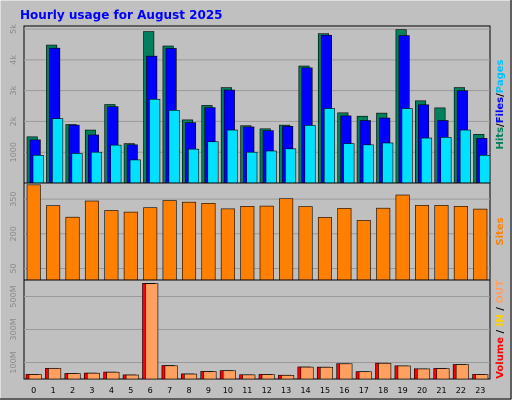 This screenshot has width=512, height=400. I want to click on y-tick-label: 50, so click(13, 268).